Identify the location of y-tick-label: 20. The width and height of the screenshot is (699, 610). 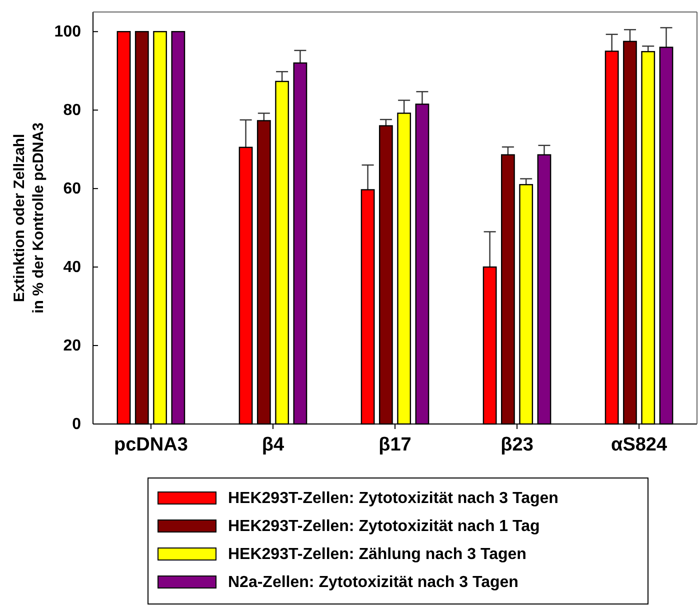
(72, 346).